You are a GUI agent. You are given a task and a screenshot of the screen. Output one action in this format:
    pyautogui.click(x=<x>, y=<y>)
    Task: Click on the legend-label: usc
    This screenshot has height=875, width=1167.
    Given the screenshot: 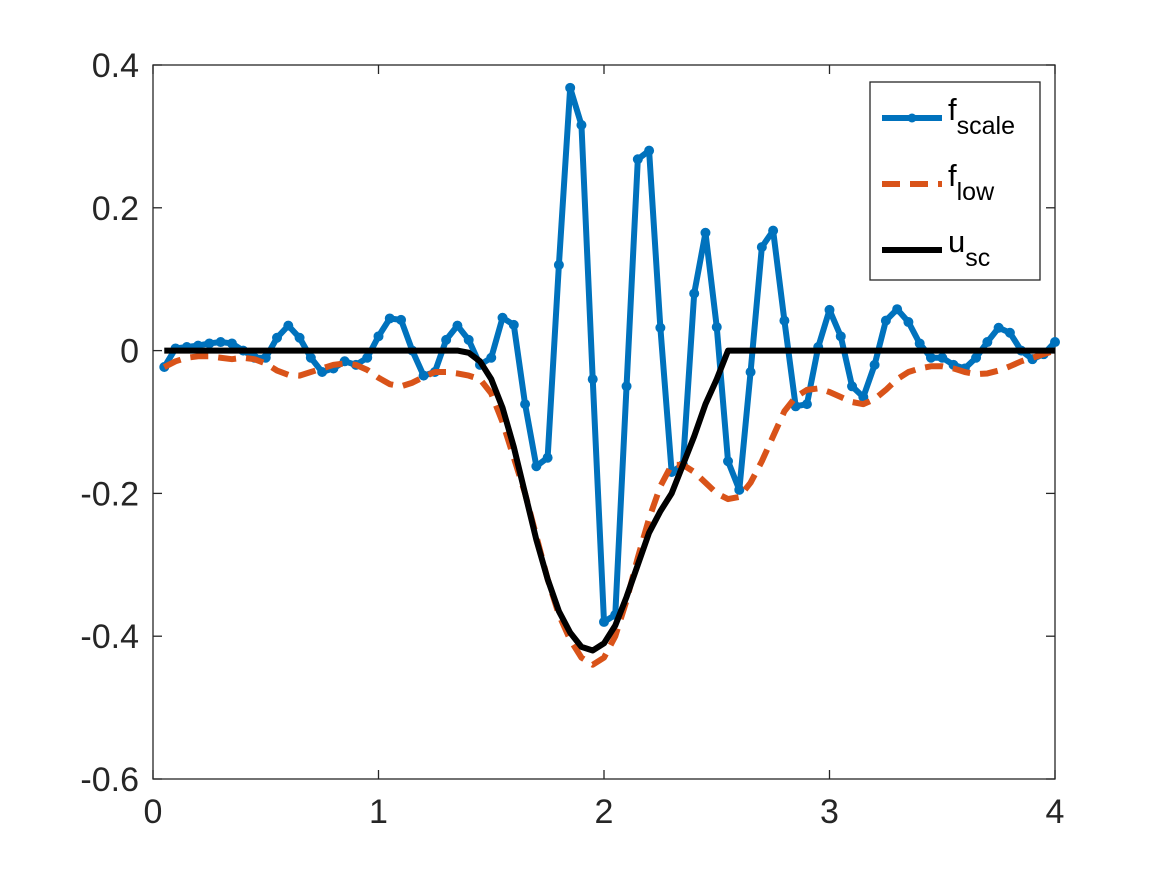 What is the action you would take?
    pyautogui.click(x=969, y=248)
    